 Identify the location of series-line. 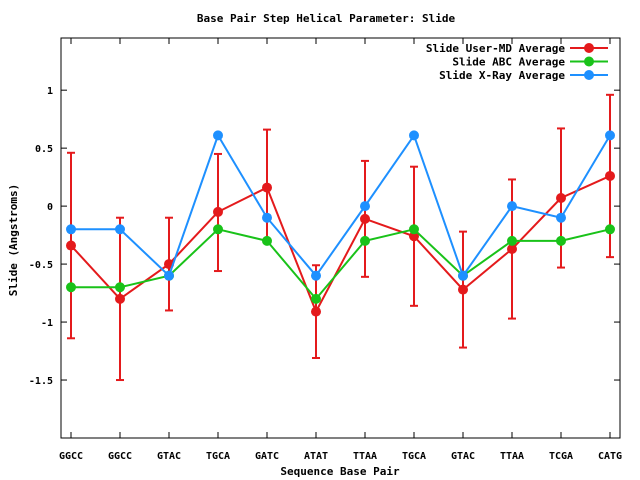
(341, 264).